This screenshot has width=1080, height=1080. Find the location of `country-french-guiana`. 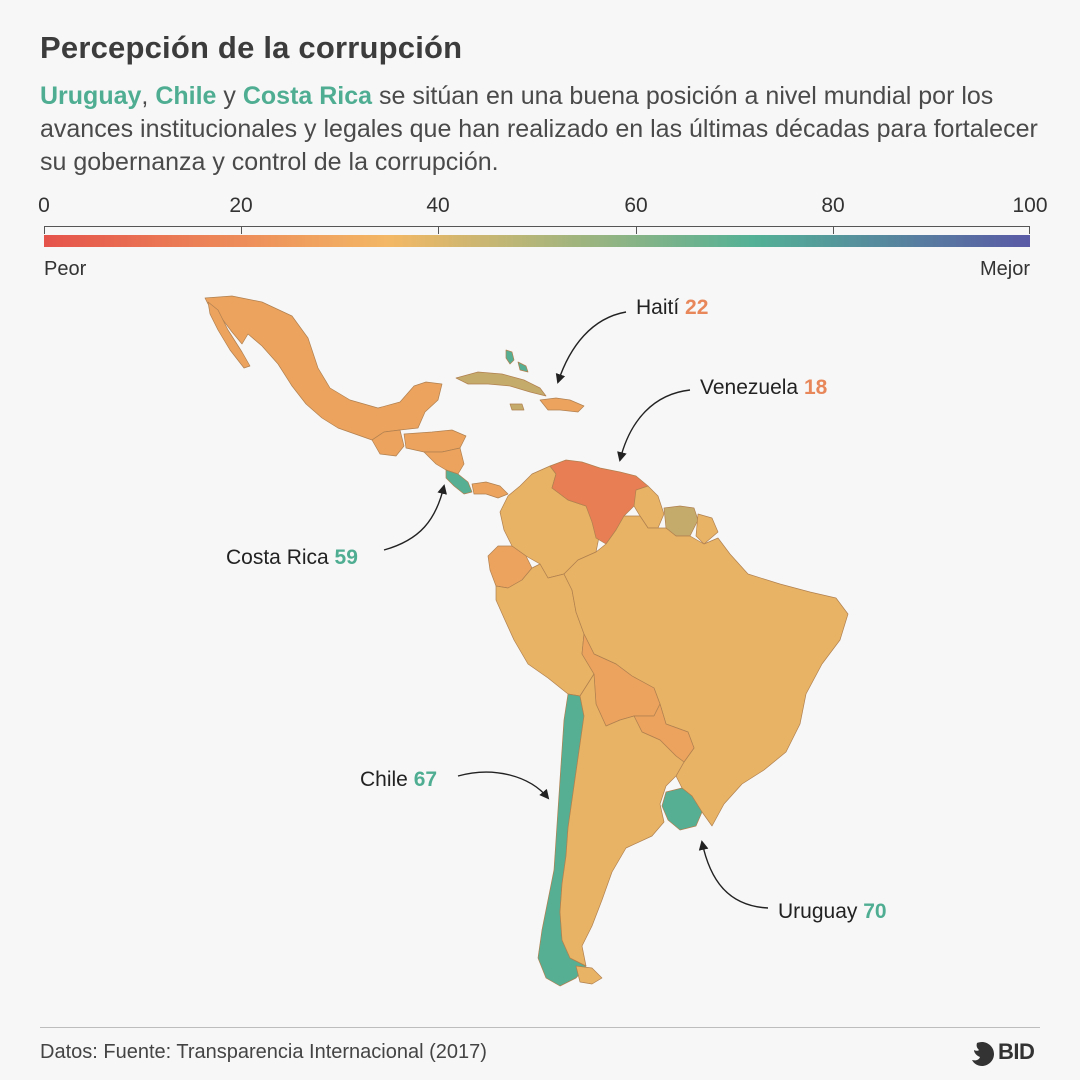

country-french-guiana is located at coordinates (707, 529).